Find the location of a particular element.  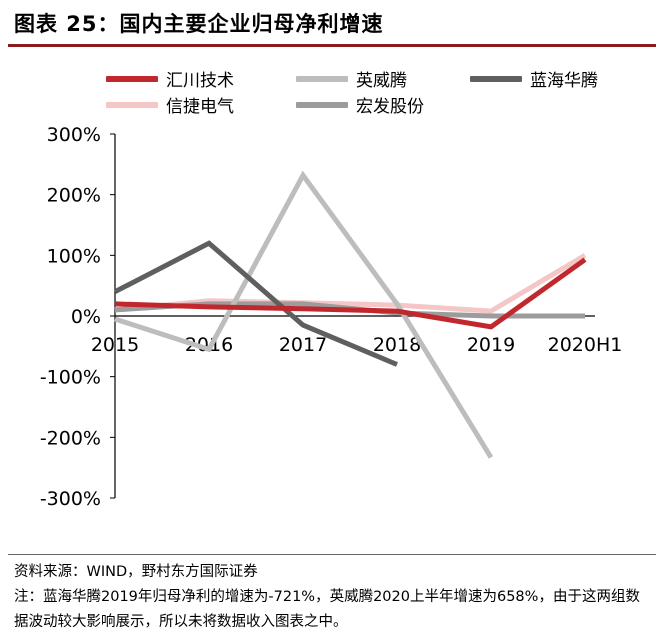

legend-swatch-huichuan is located at coordinates (132, 78).